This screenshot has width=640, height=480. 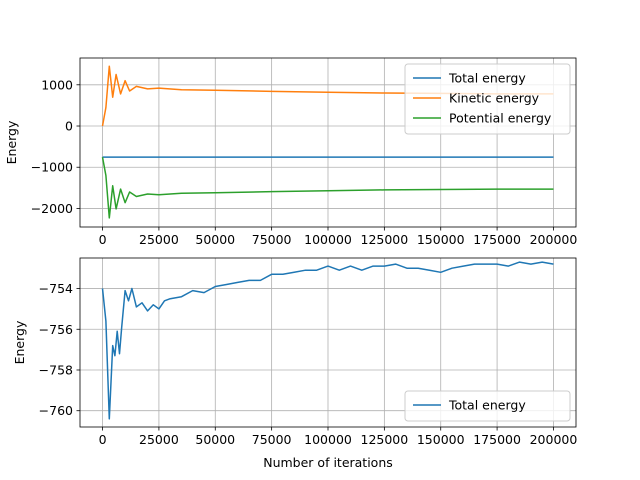 What do you see at coordinates (56, 329) in the screenshot?
I see `y-tick-label: −756` at bounding box center [56, 329].